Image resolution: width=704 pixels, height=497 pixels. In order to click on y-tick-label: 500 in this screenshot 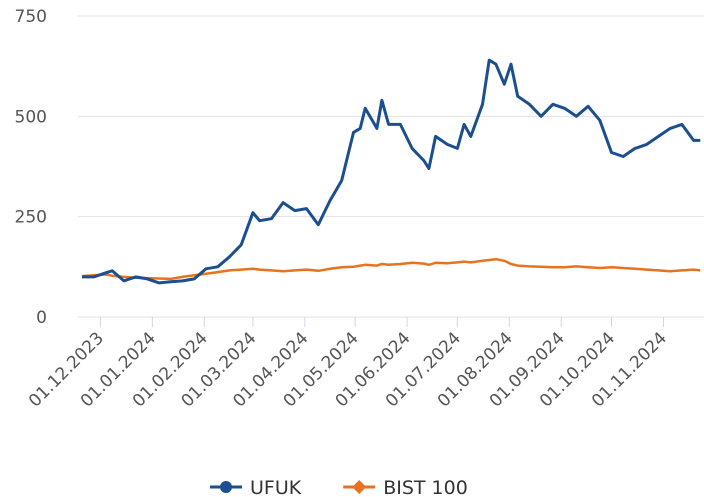, I will do `click(31, 117)`.